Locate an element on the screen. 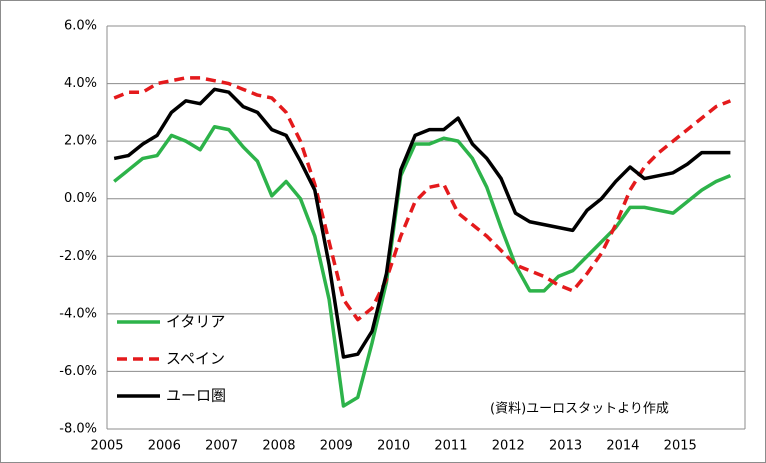 The image size is (766, 463). y-tick-label: -8.0% is located at coordinates (78, 429).